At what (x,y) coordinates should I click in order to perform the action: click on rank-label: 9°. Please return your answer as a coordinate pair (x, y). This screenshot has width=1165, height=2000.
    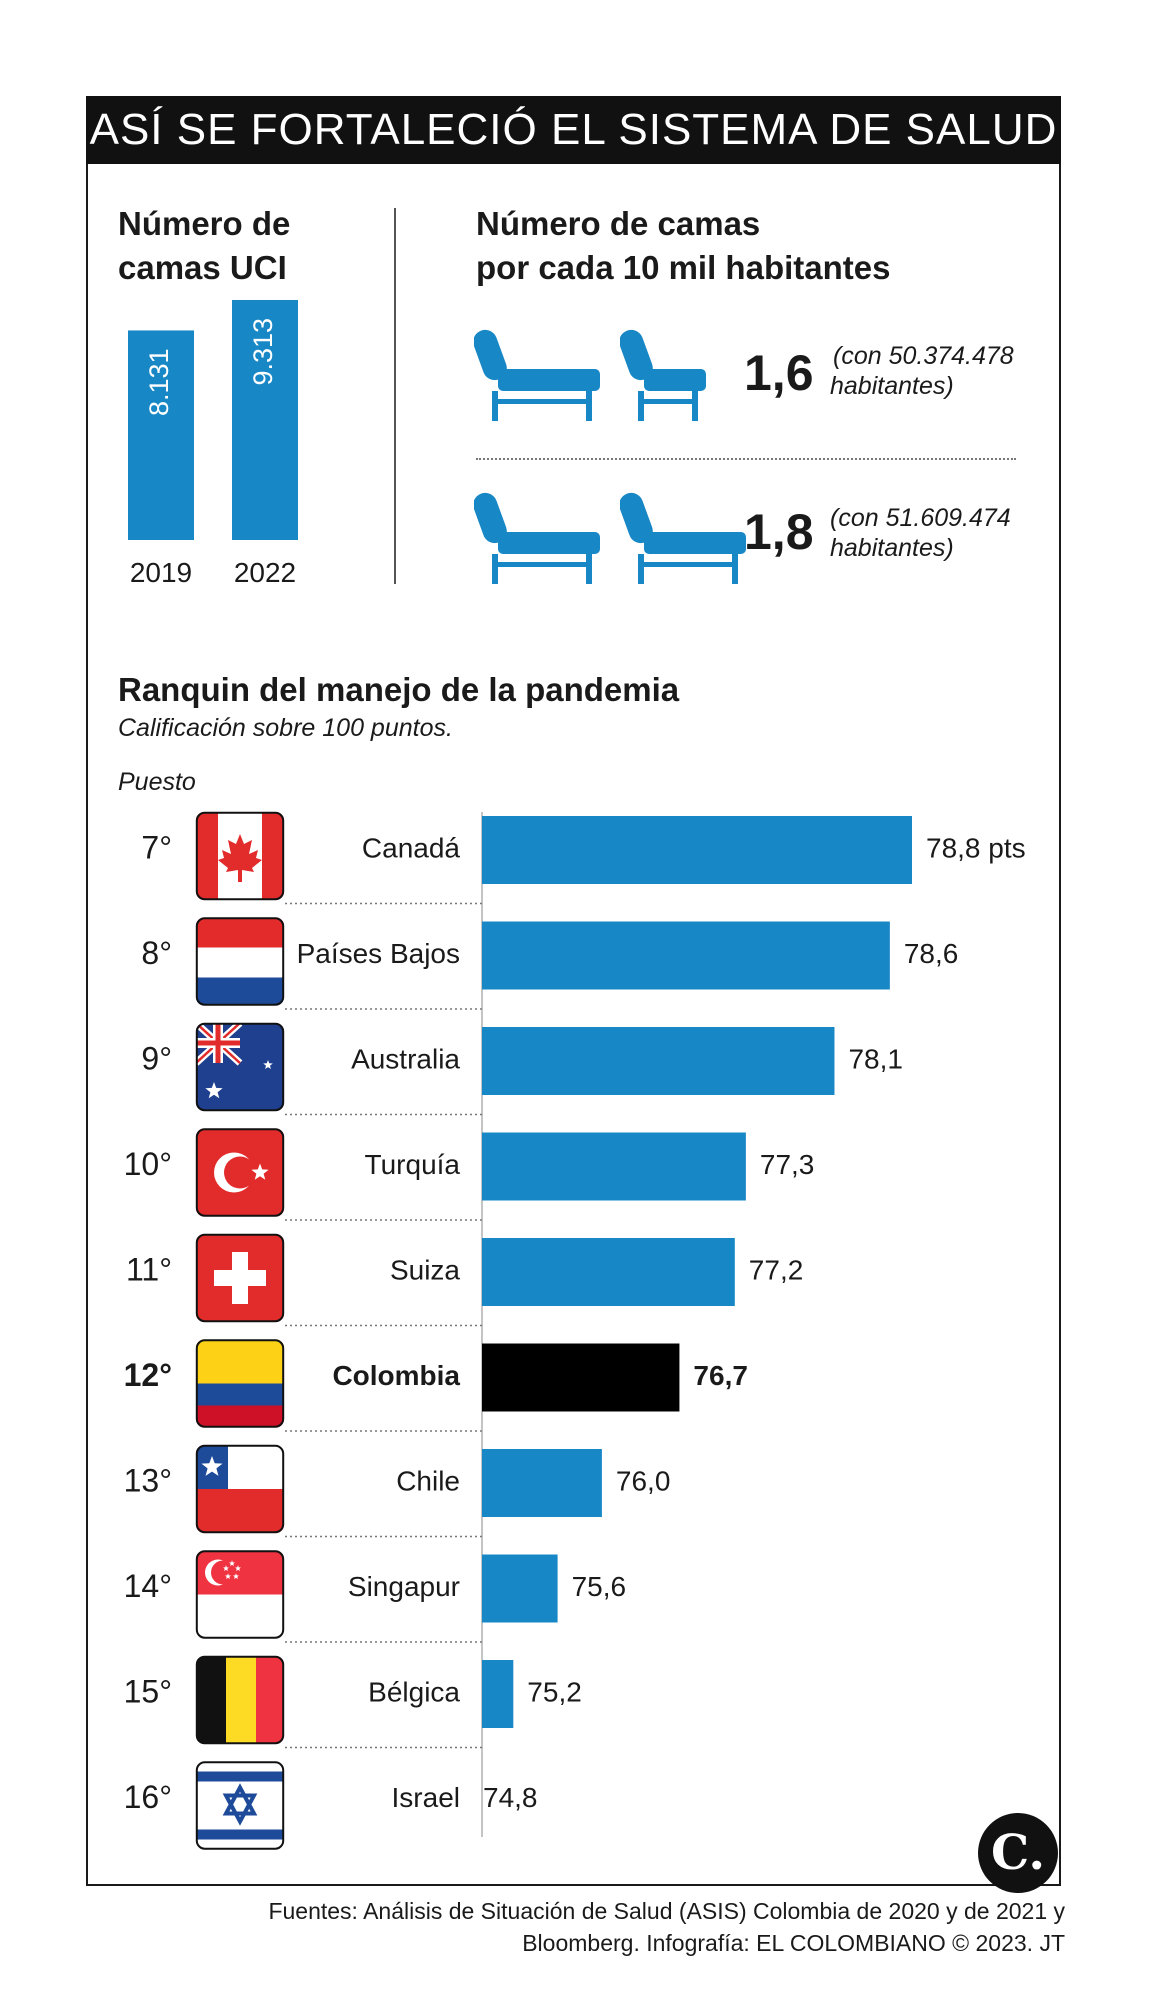
    Looking at the image, I should click on (156, 1058).